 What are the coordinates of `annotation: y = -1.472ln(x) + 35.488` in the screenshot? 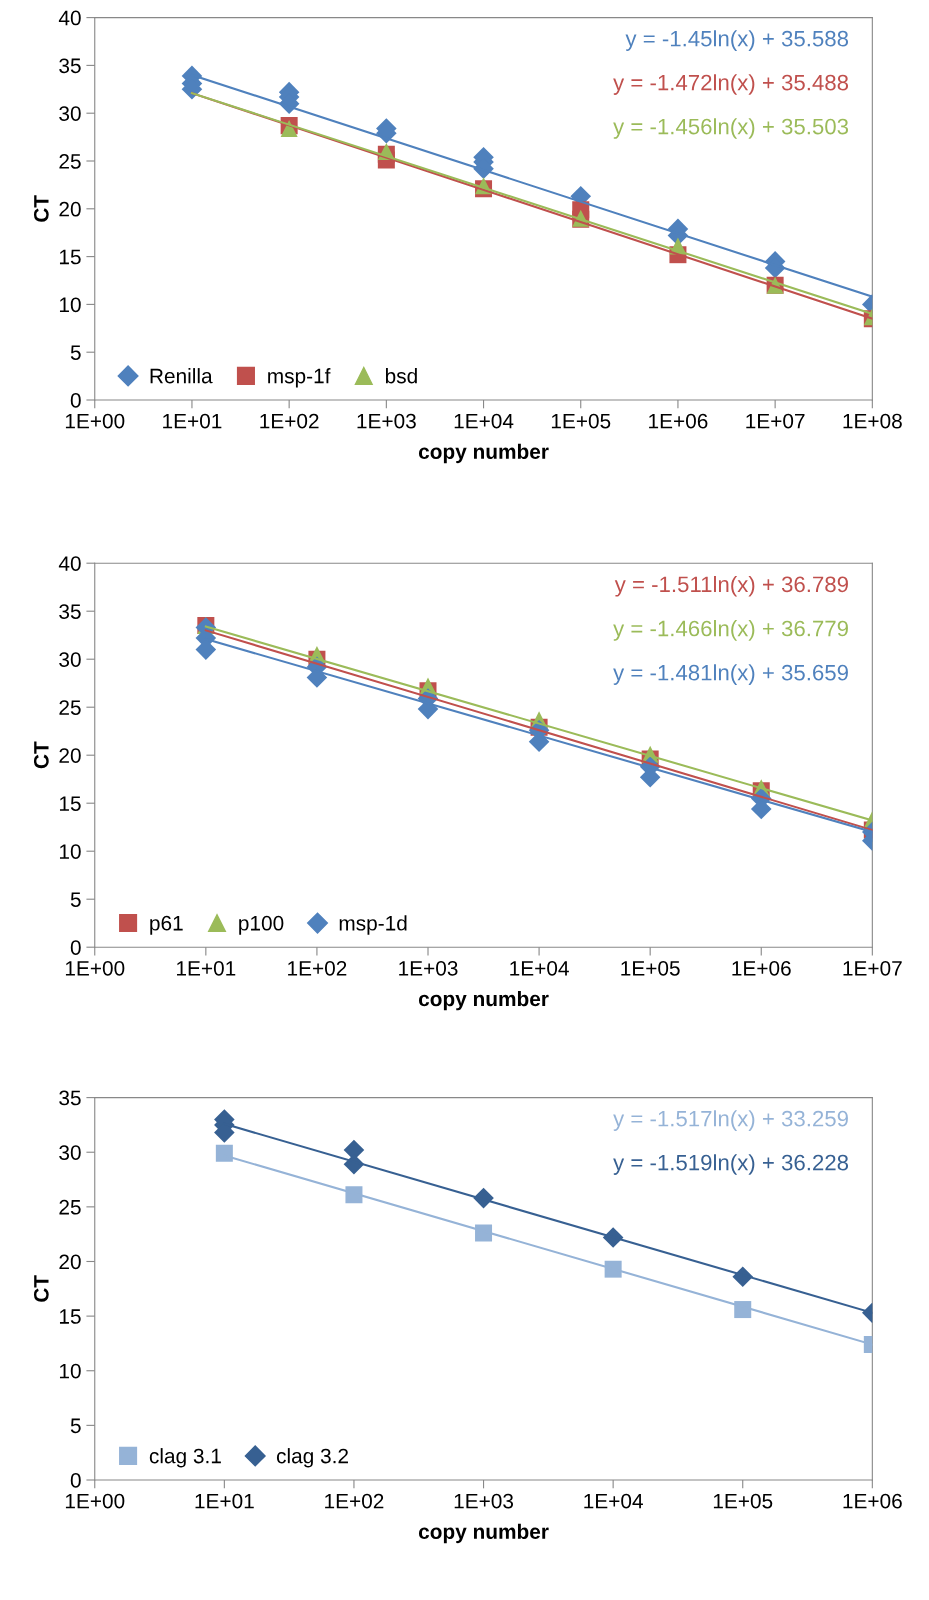 It's located at (731, 84).